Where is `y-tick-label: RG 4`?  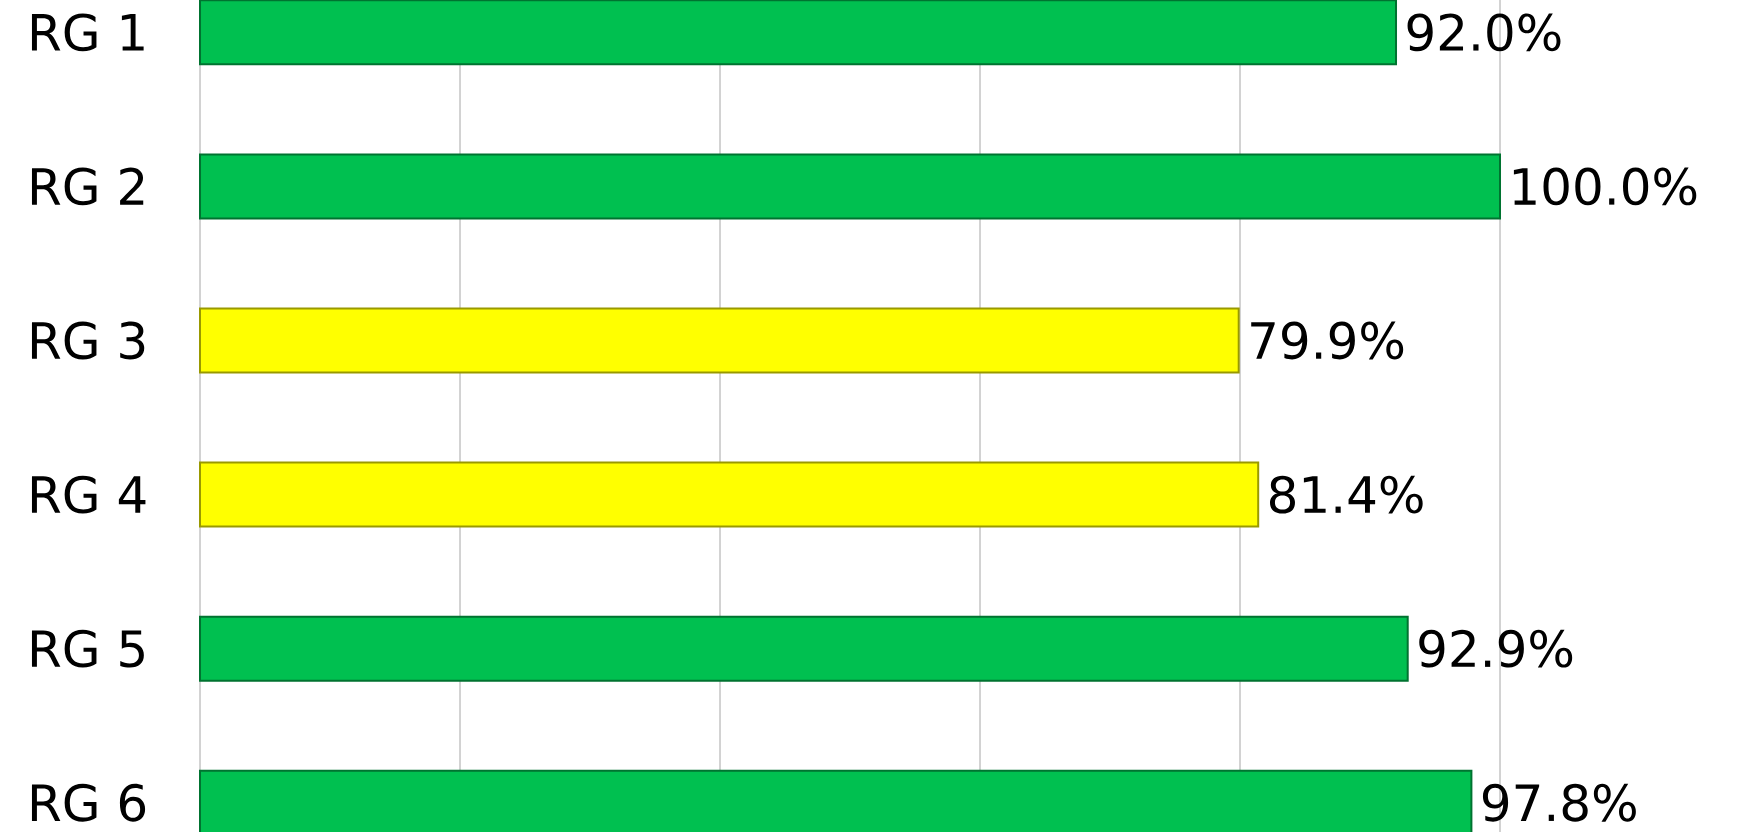 y-tick-label: RG 4 is located at coordinates (88, 494).